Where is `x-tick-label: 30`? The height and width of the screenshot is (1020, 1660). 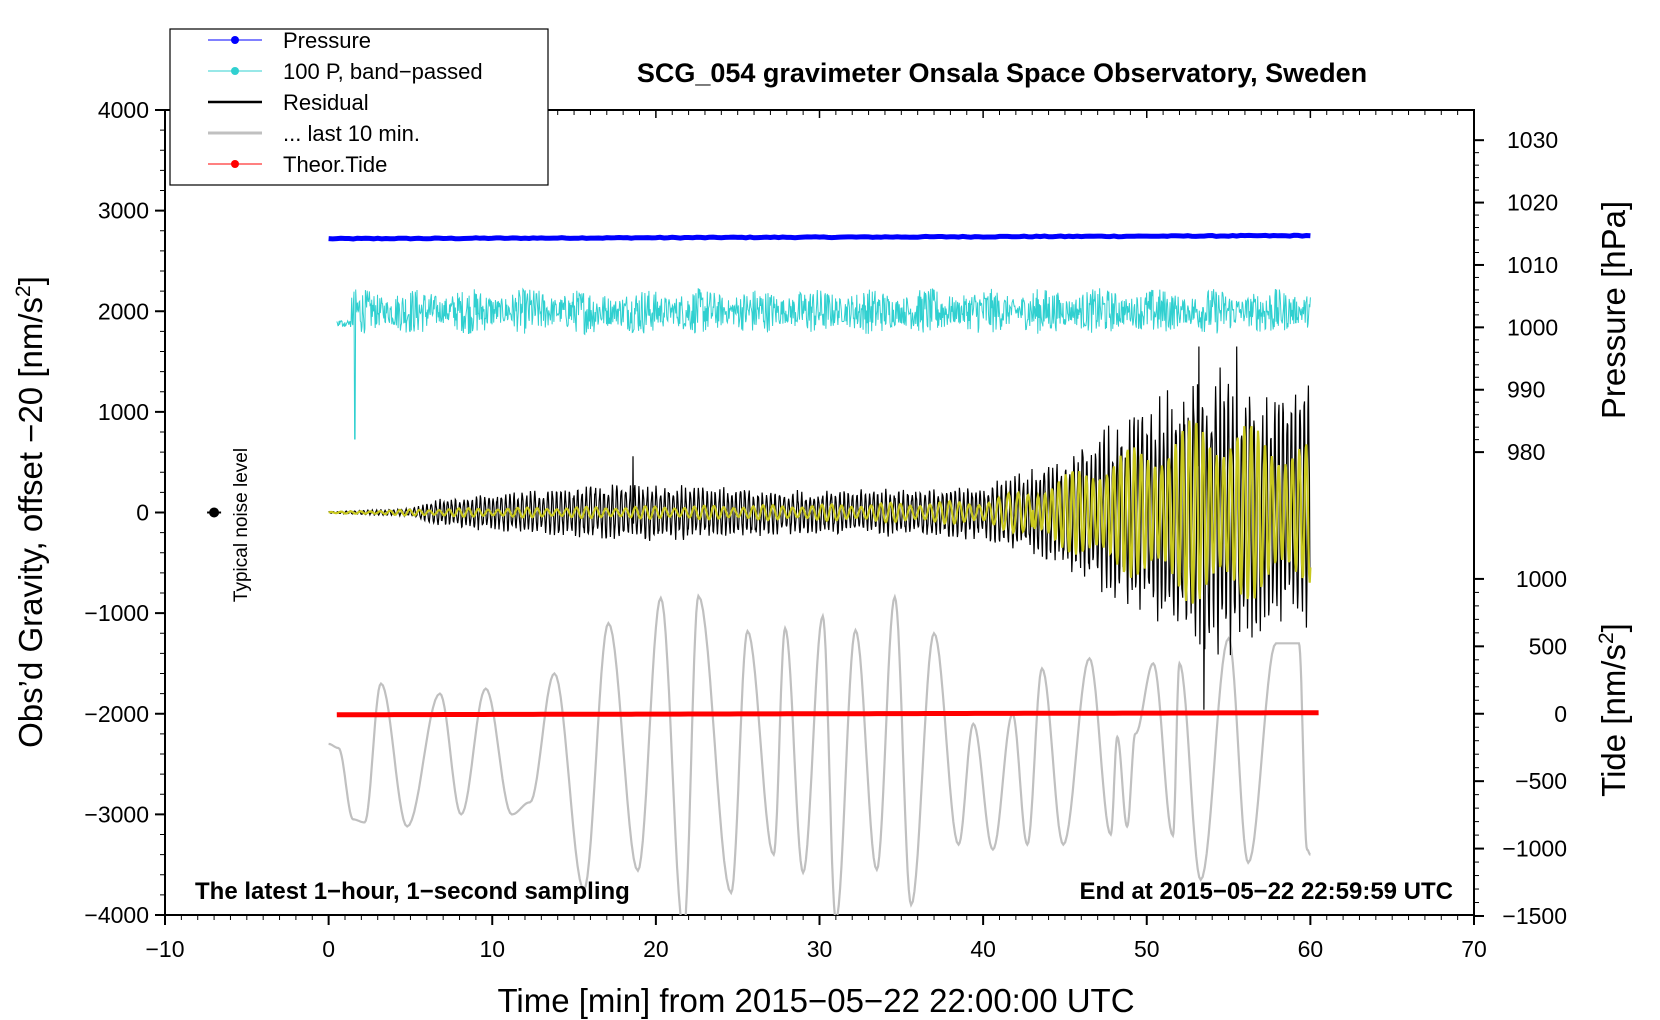 x-tick-label: 30 is located at coordinates (820, 949).